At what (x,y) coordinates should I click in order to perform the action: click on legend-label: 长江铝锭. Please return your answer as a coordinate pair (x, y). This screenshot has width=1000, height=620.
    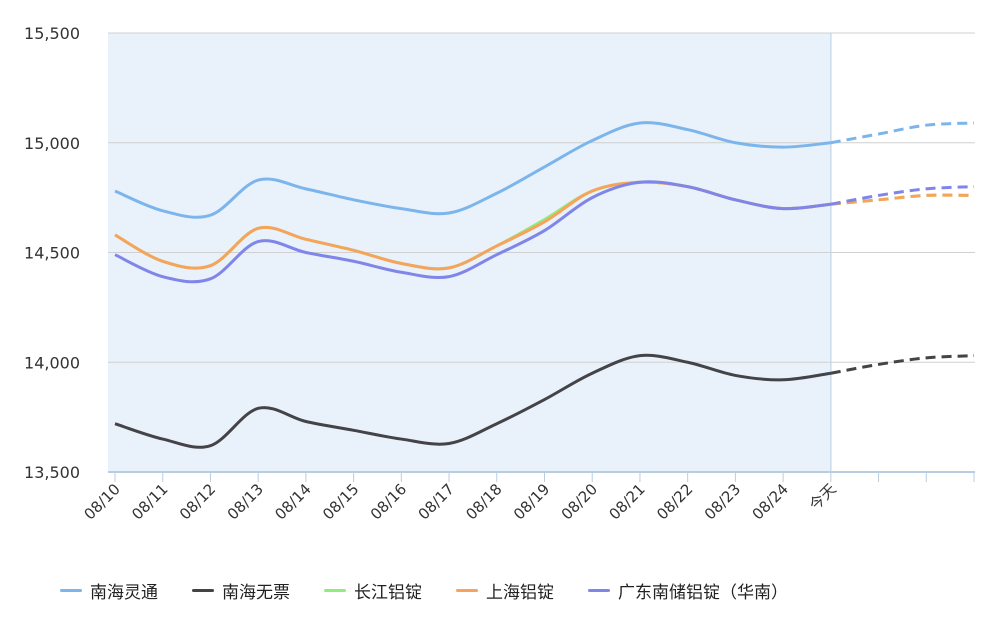
    Looking at the image, I should click on (388, 593).